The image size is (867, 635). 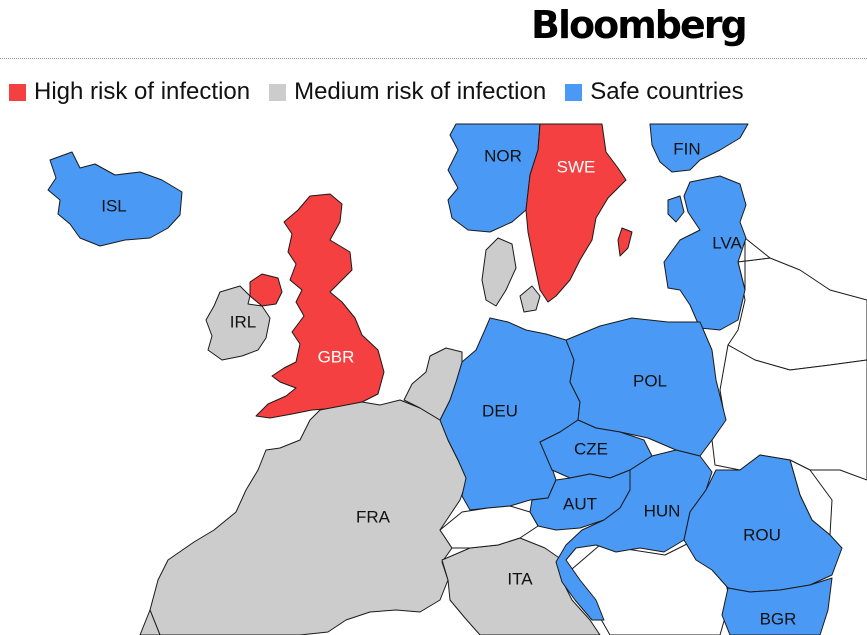 I want to click on label-pol: POL, so click(x=650, y=380).